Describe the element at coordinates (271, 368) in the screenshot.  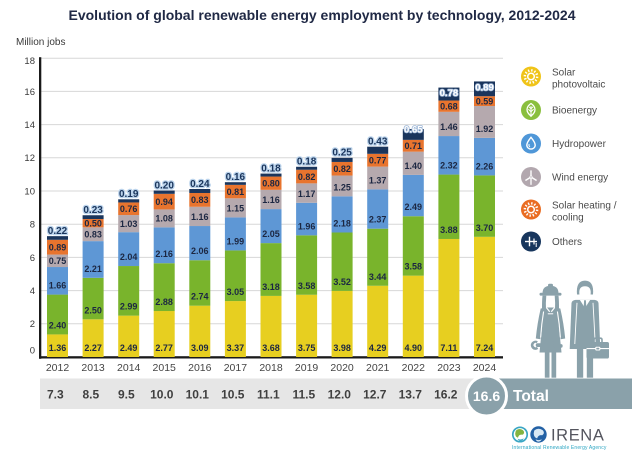
I see `svg-text: 2018` at that location.